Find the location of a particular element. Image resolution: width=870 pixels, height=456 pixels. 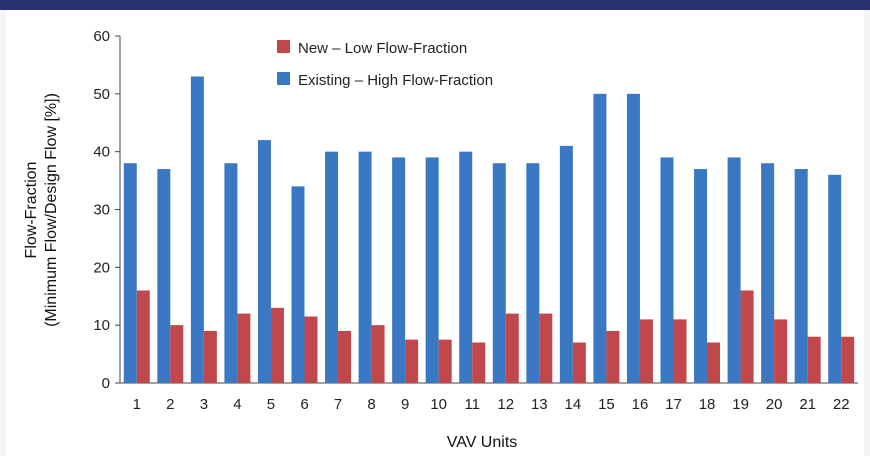

x-tick-label: 10 is located at coordinates (438, 404).